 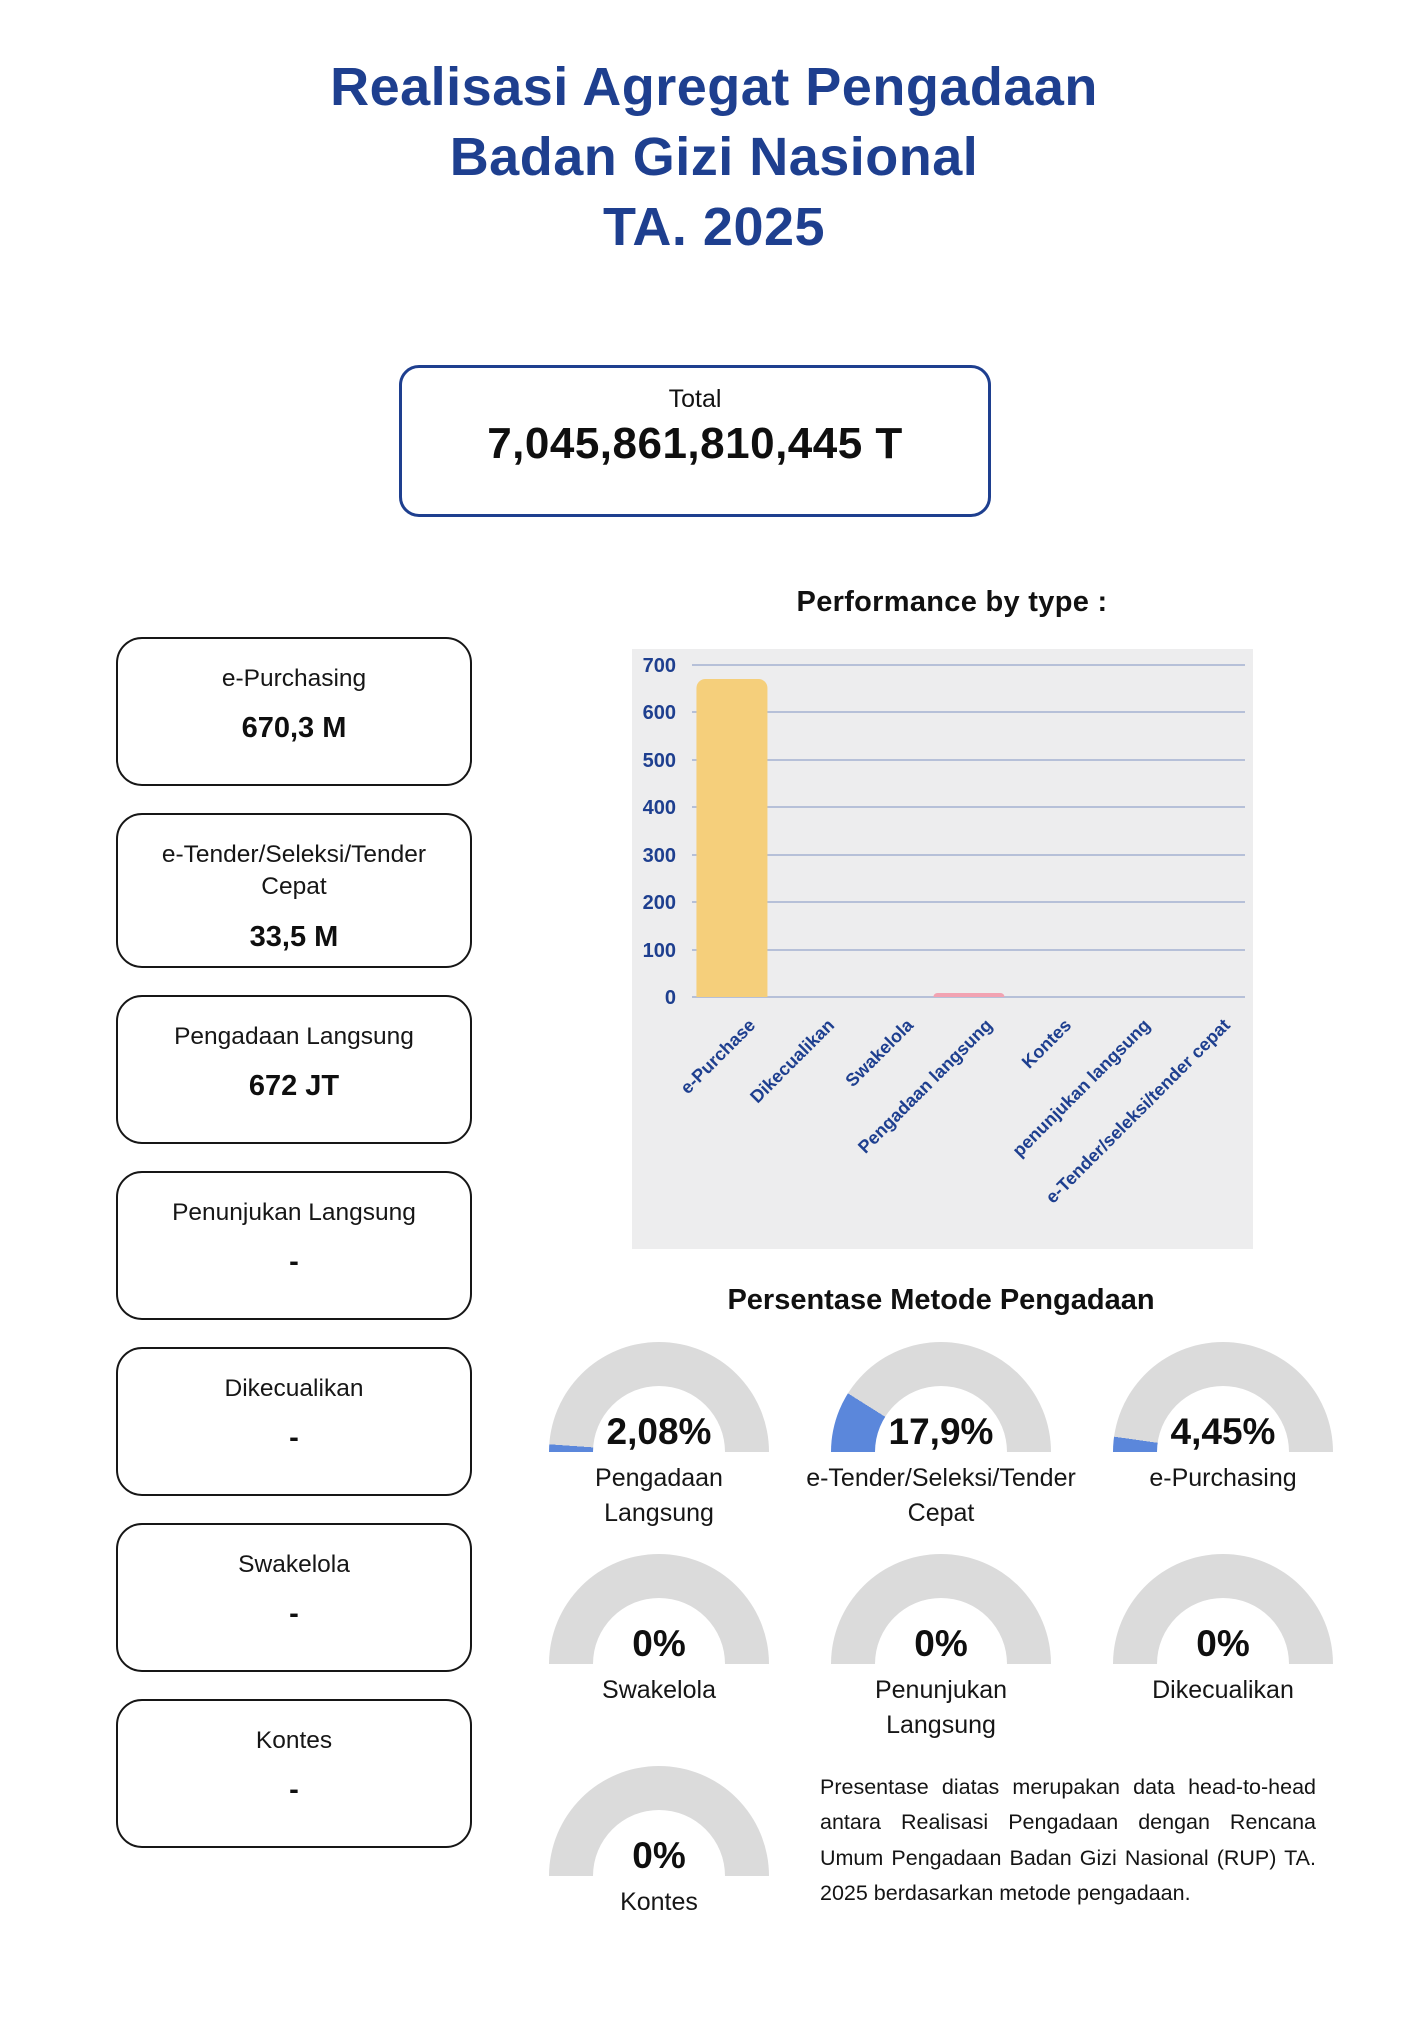 I want to click on page-title-line-2: Badan Gizi Nasional, so click(x=714, y=157).